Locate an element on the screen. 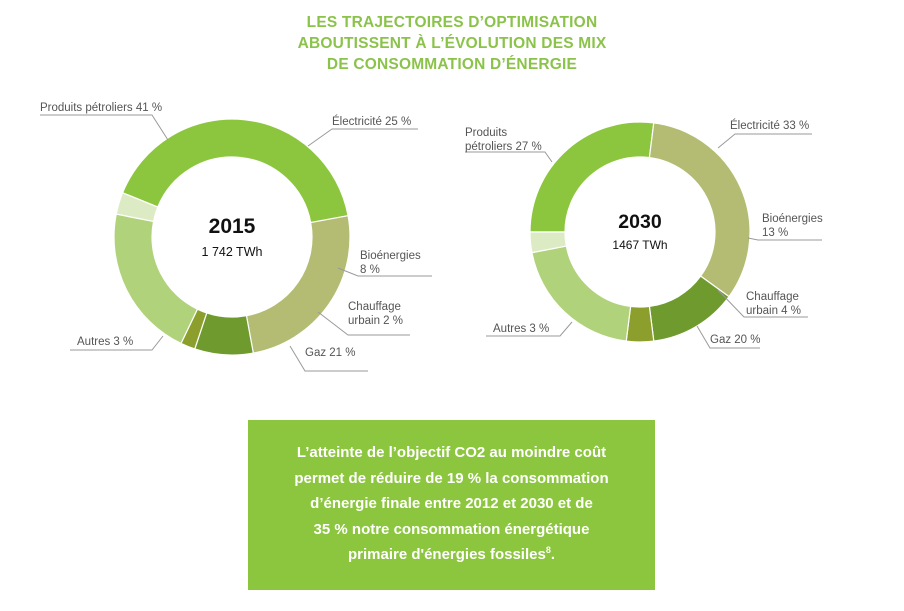 This screenshot has width=904, height=611. slice-label: Bioénergies 13 % is located at coordinates (792, 226).